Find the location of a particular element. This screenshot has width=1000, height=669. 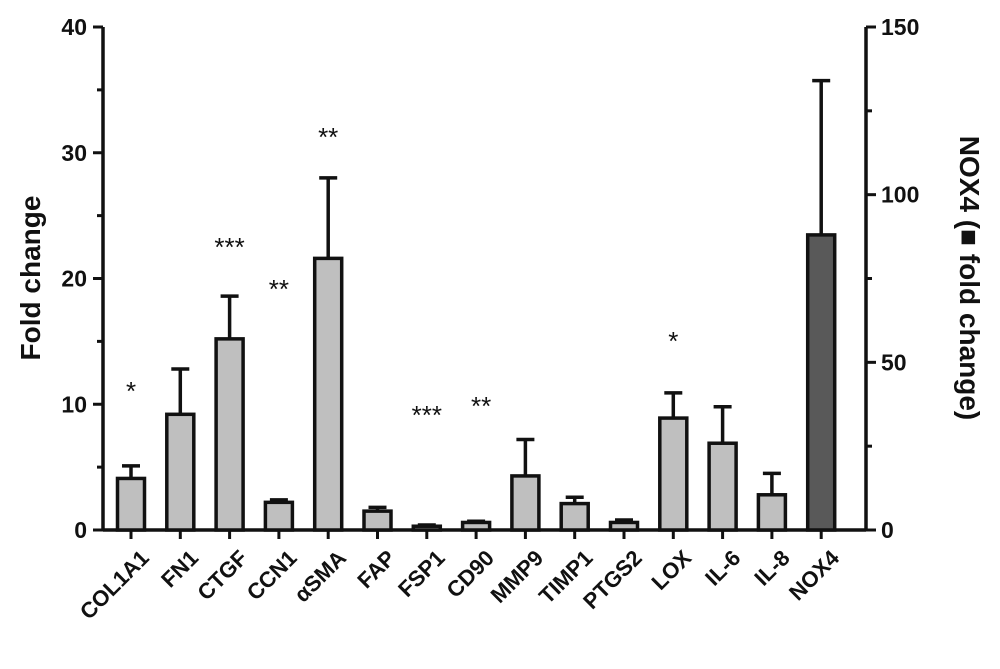

category-label: LOX is located at coordinates (671, 570).